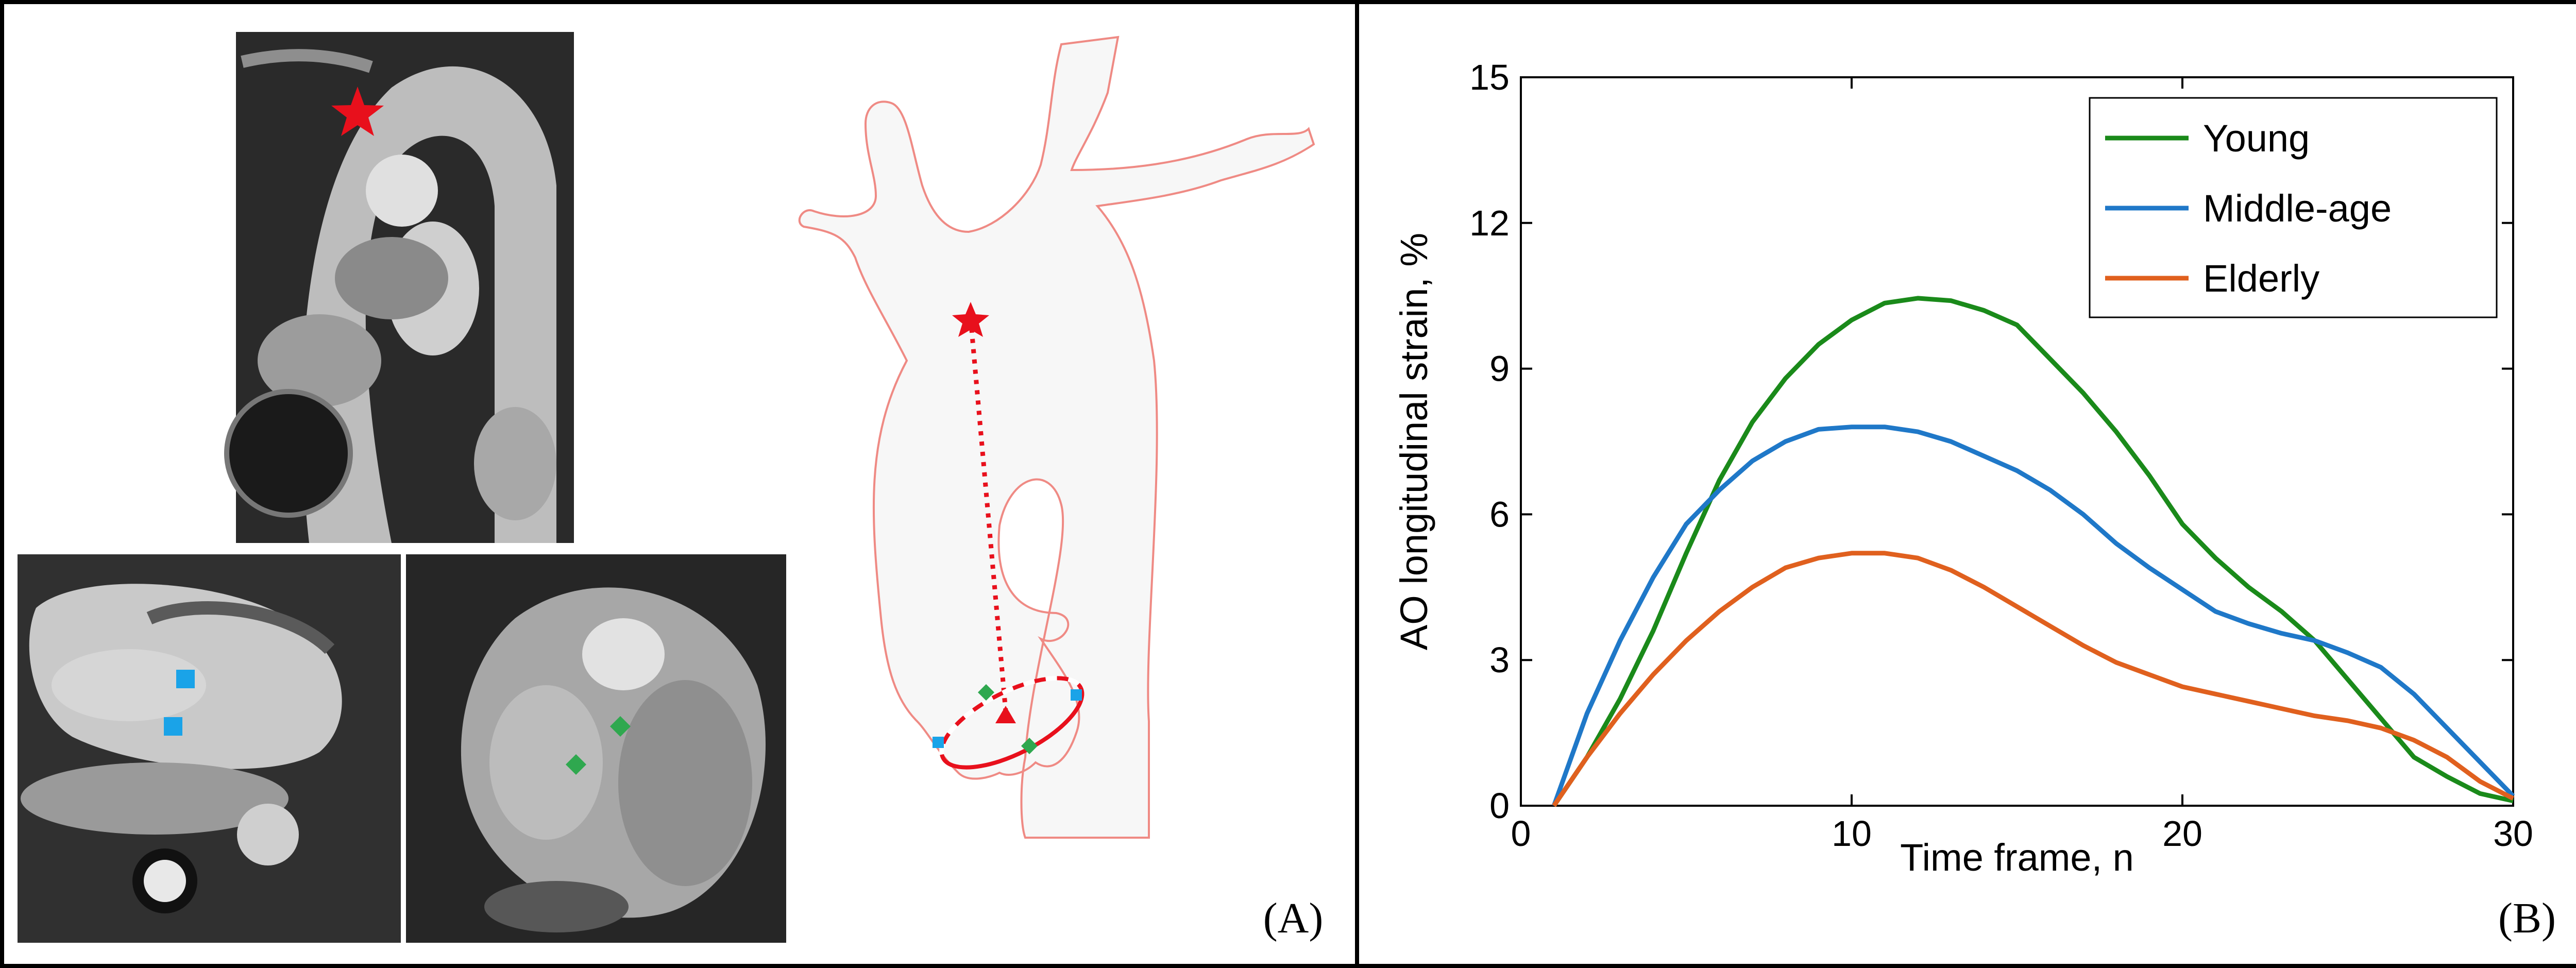 This screenshot has height=968, width=2576. I want to click on series-line-elderly, so click(2033, 679).